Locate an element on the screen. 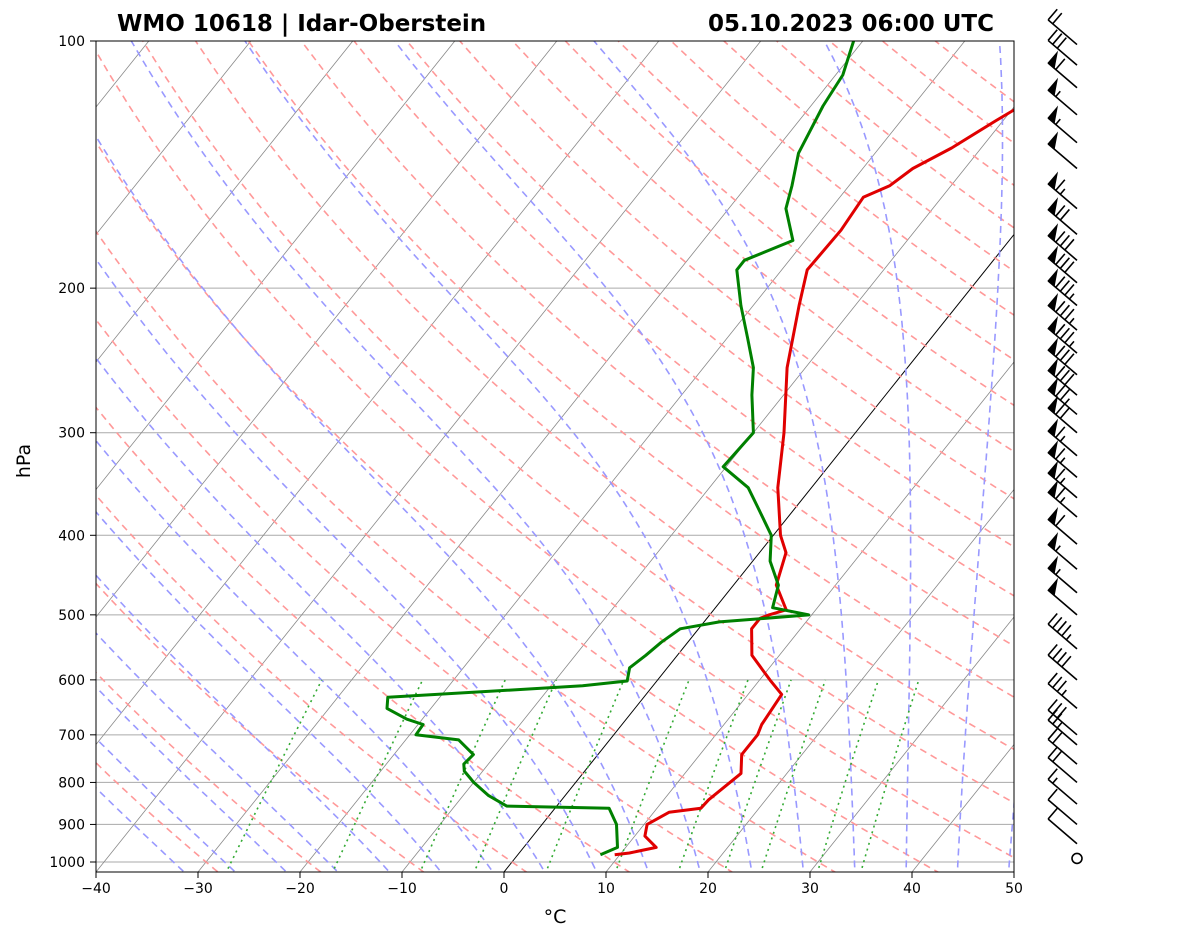  chart-title-station: WMO 10618 | Idar-Oberstein is located at coordinates (301, 24).